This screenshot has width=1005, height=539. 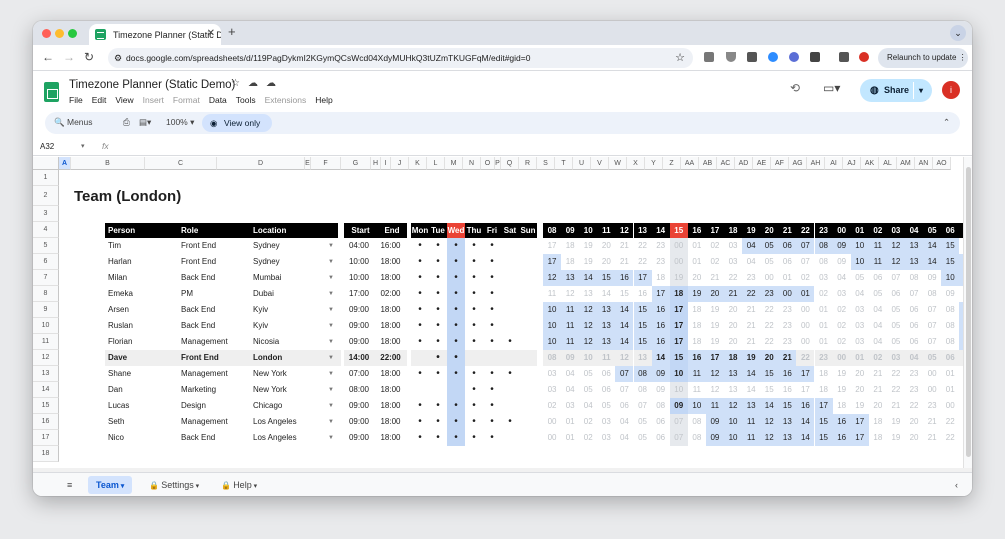 What do you see at coordinates (59, 122) in the screenshot?
I see `search-menus-icon: 🔍` at bounding box center [59, 122].